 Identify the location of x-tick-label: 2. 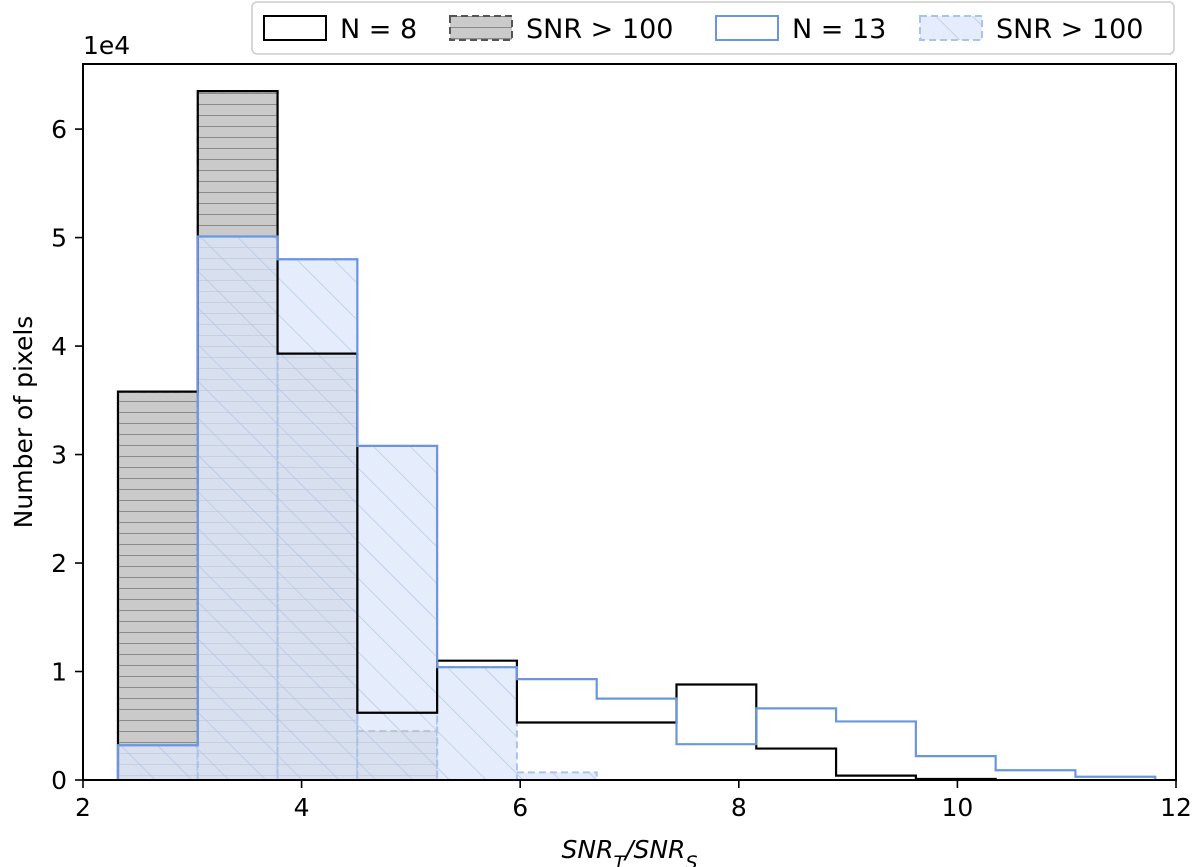
(83, 807).